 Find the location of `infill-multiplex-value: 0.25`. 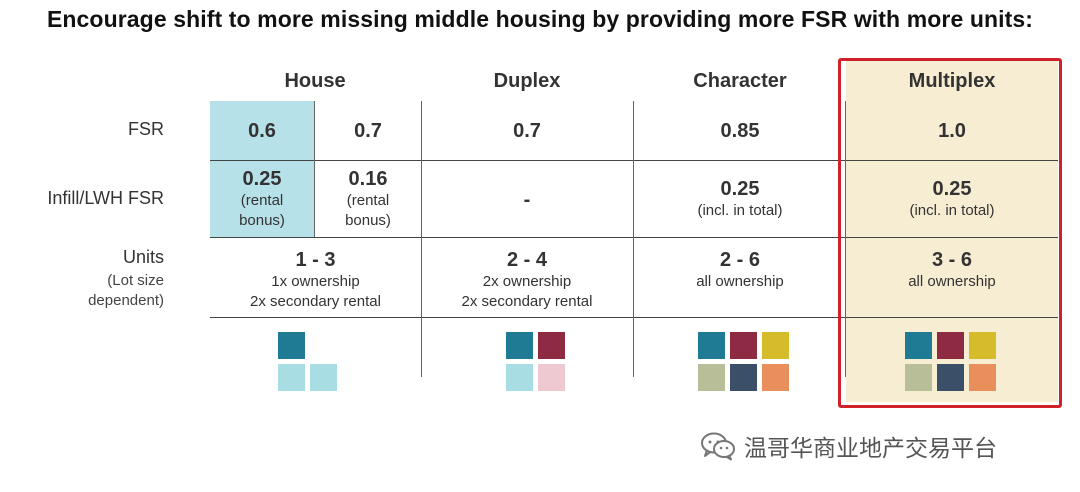

infill-multiplex-value: 0.25 is located at coordinates (952, 189).